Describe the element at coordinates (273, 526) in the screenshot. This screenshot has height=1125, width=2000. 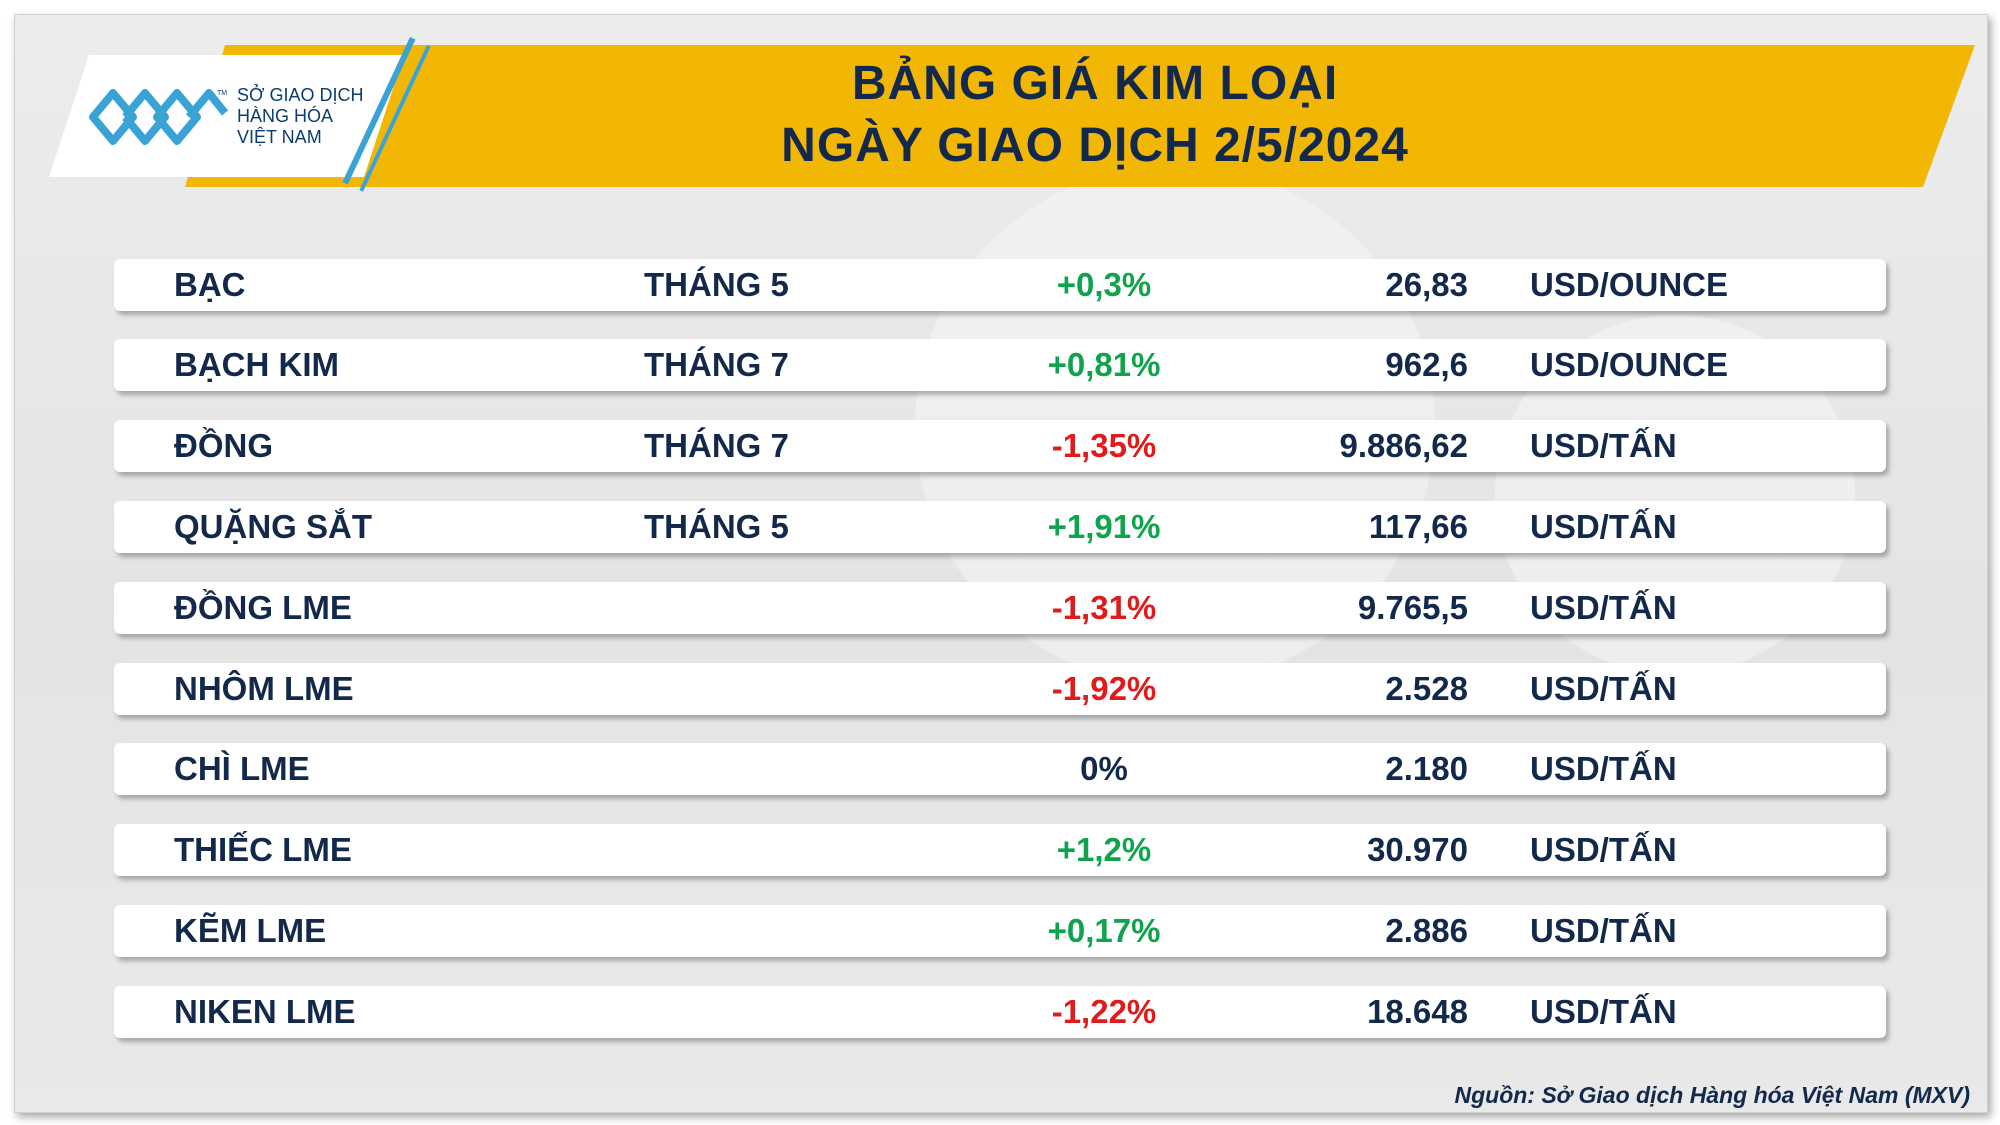
I see `metal-name: QUẶNG SẮT` at that location.